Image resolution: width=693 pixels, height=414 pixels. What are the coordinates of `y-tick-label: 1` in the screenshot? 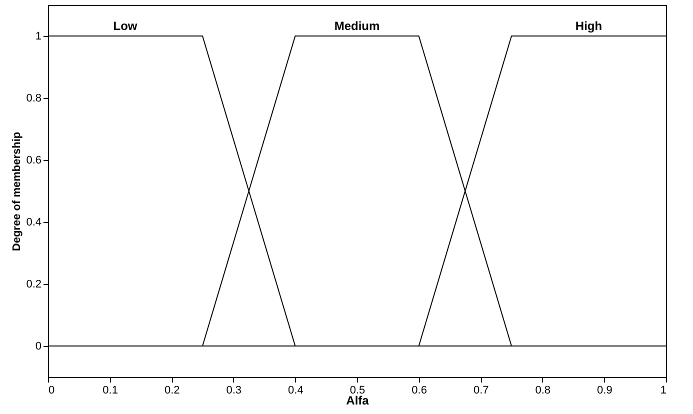 It's located at (38, 36).